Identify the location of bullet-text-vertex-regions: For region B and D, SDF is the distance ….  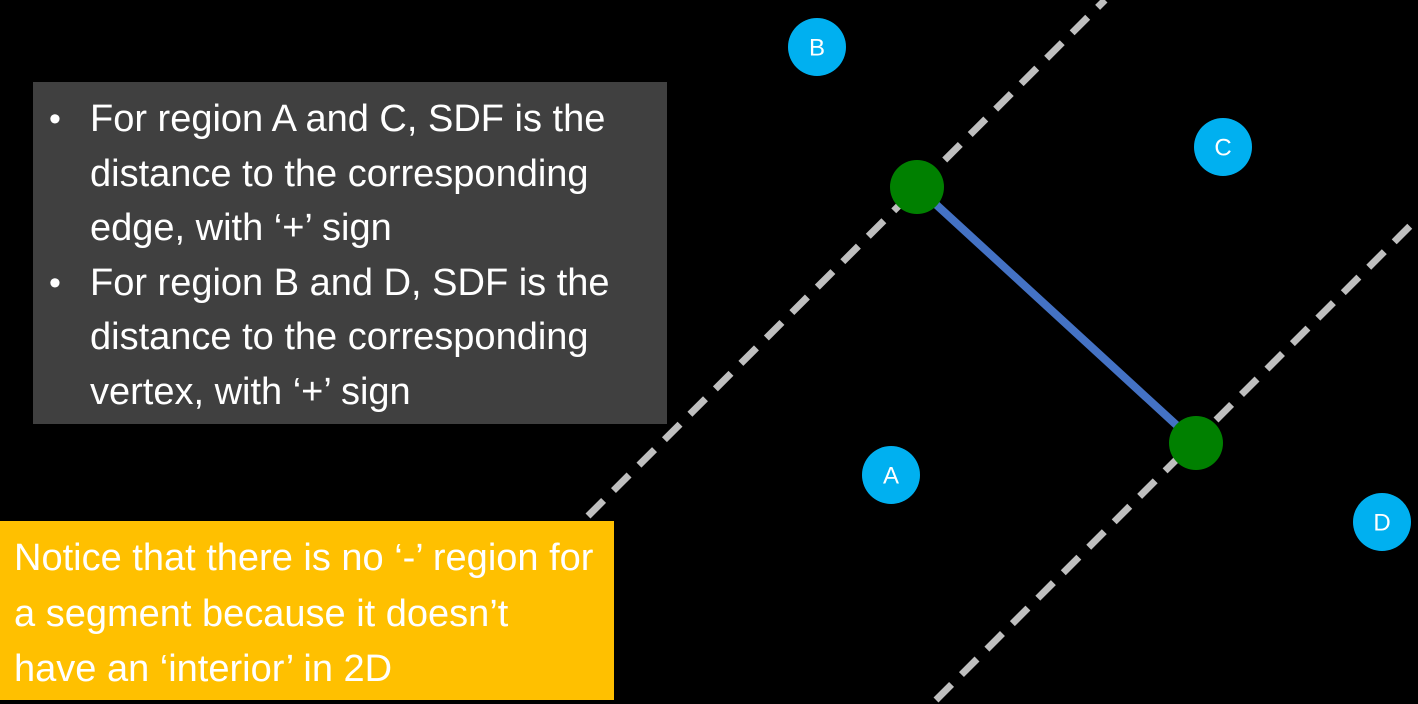
(350, 337).